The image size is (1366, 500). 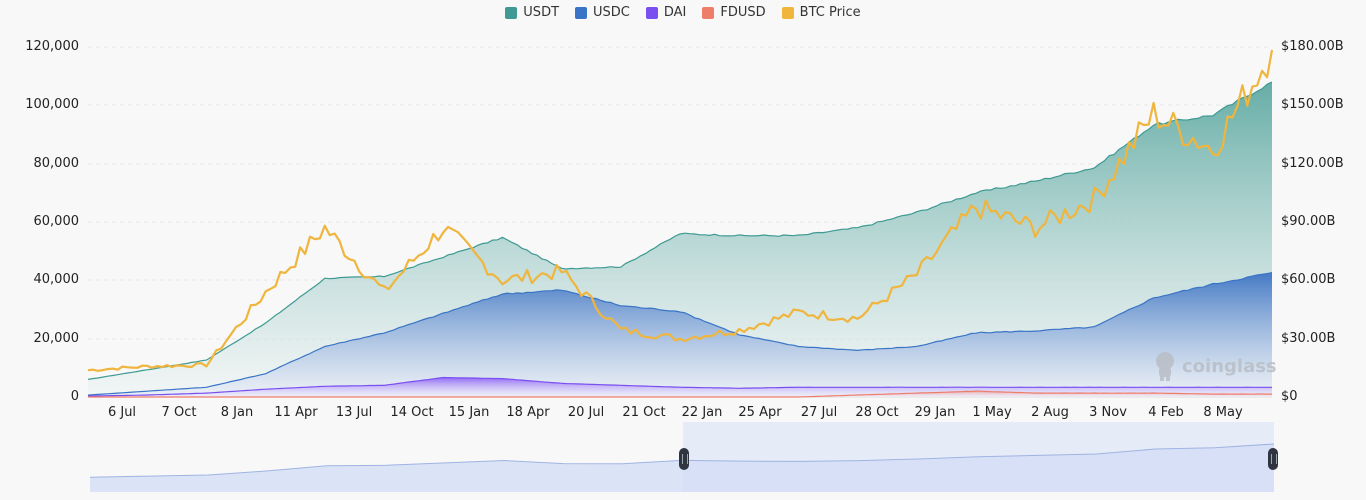 I want to click on x-axis-tick: 7 Oct, so click(x=179, y=412).